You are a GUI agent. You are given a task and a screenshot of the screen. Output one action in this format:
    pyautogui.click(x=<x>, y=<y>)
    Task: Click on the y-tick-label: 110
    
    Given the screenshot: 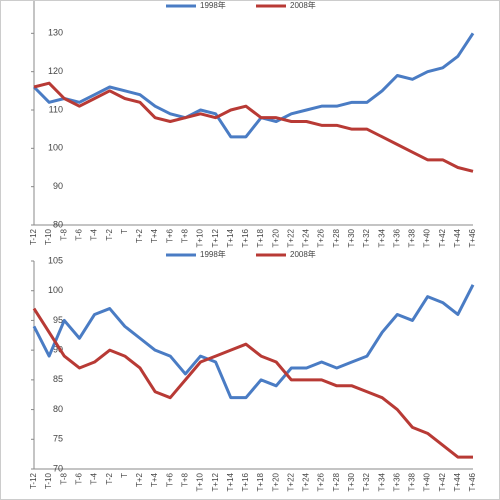 What is the action you would take?
    pyautogui.click(x=56, y=109)
    